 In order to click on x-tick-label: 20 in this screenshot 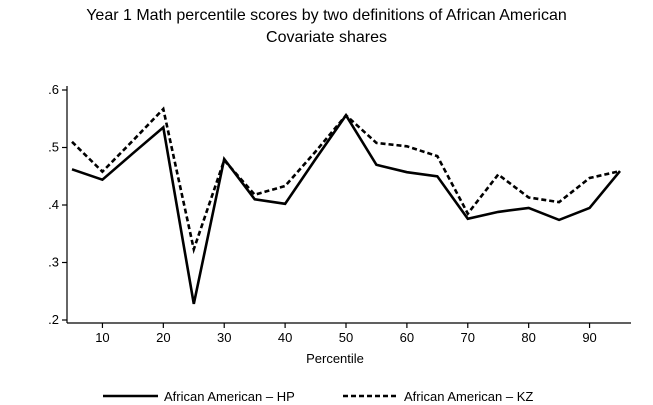, I will do `click(163, 337)`.